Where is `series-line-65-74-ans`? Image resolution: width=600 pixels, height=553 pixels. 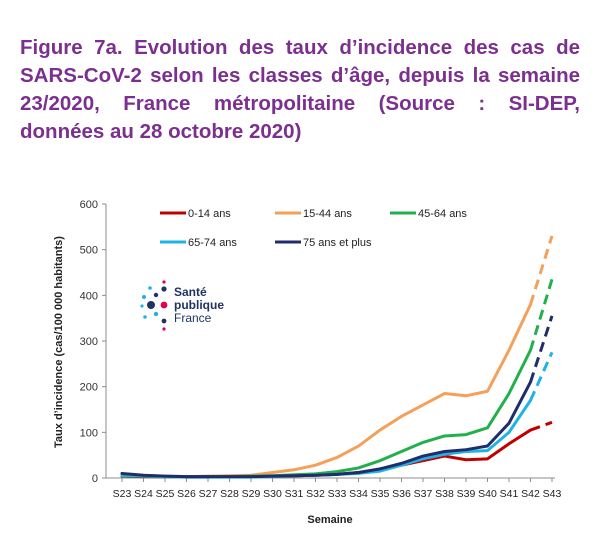 series-line-65-74-ans is located at coordinates (326, 438).